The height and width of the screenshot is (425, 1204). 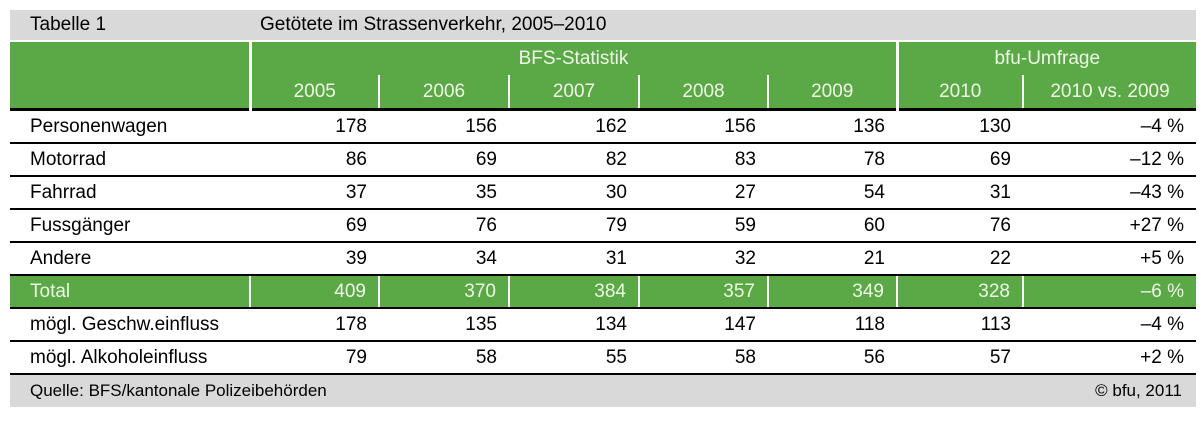 What do you see at coordinates (960, 325) in the screenshot?
I see `row-value: 113` at bounding box center [960, 325].